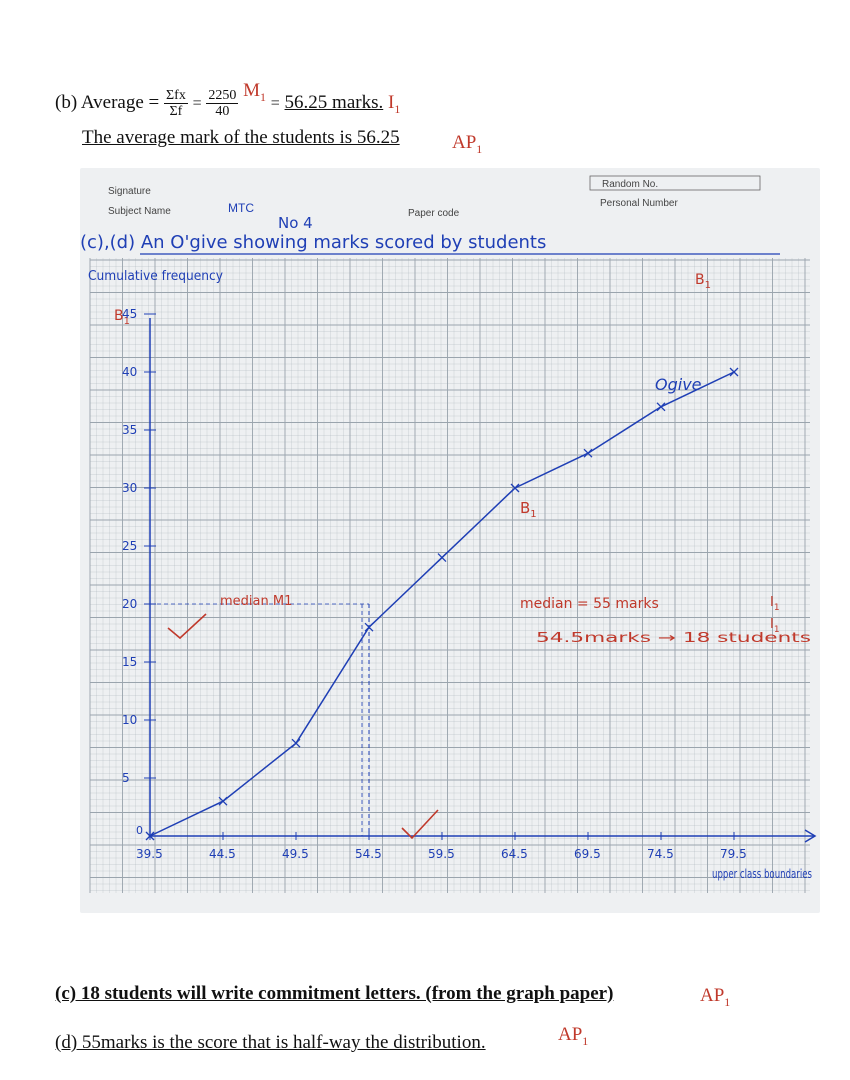  Describe the element at coordinates (255, 91) in the screenshot. I see `method-mark: M1` at that location.